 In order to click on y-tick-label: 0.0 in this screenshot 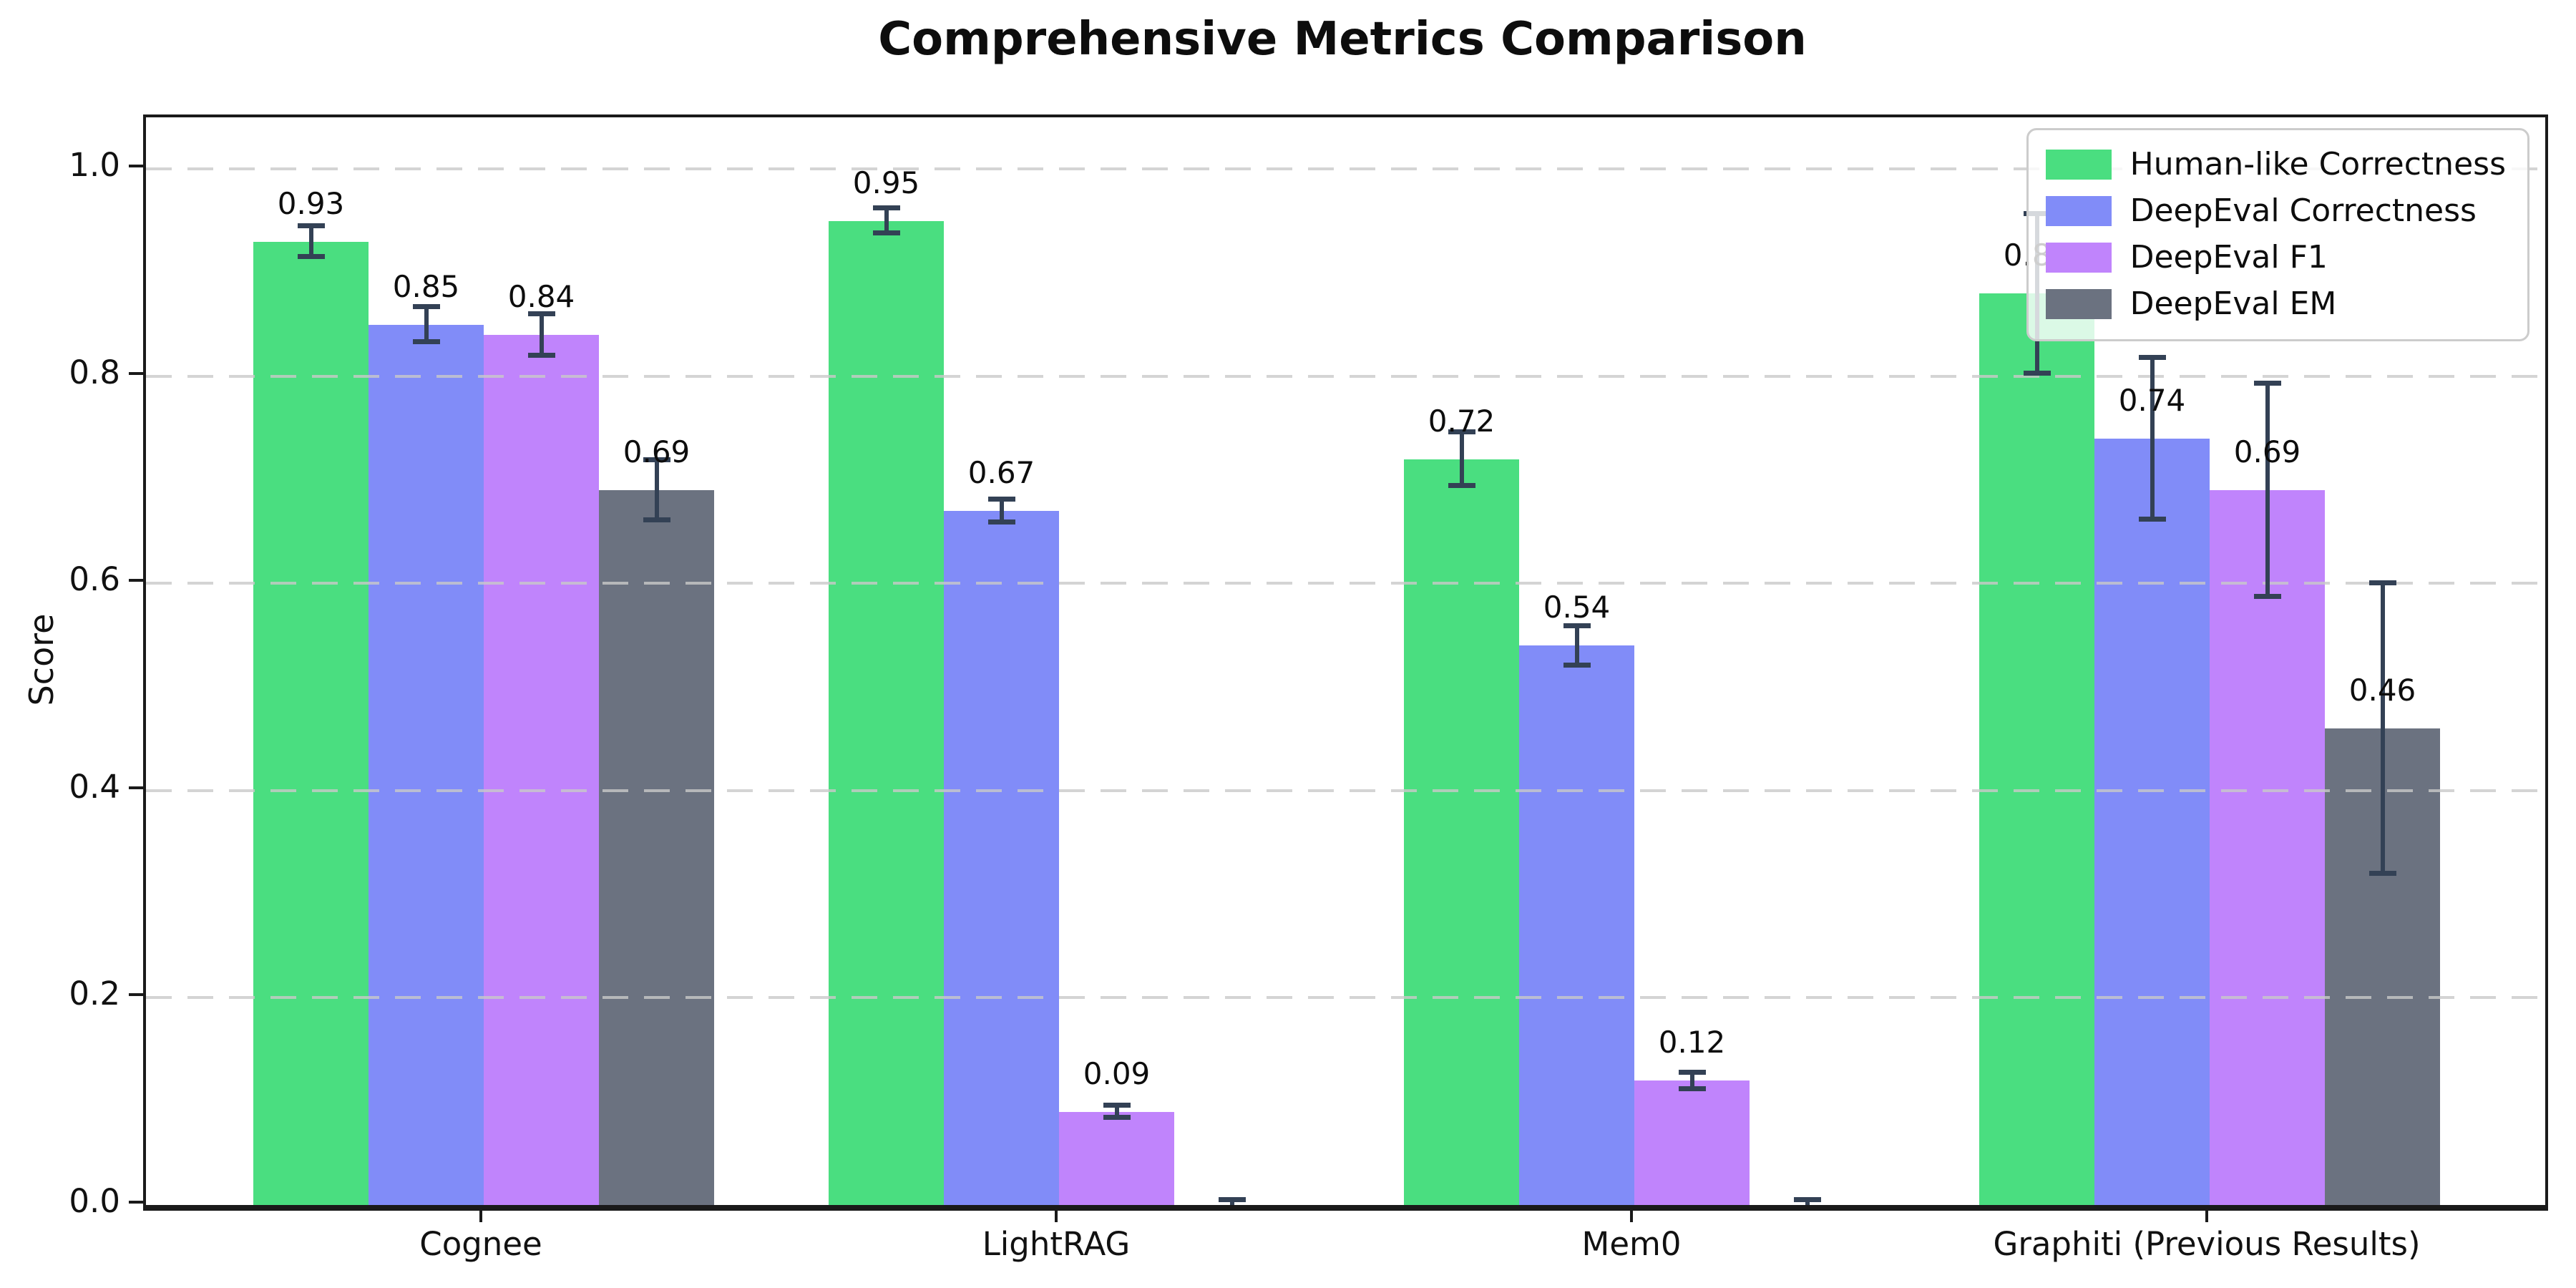, I will do `click(94, 1201)`.